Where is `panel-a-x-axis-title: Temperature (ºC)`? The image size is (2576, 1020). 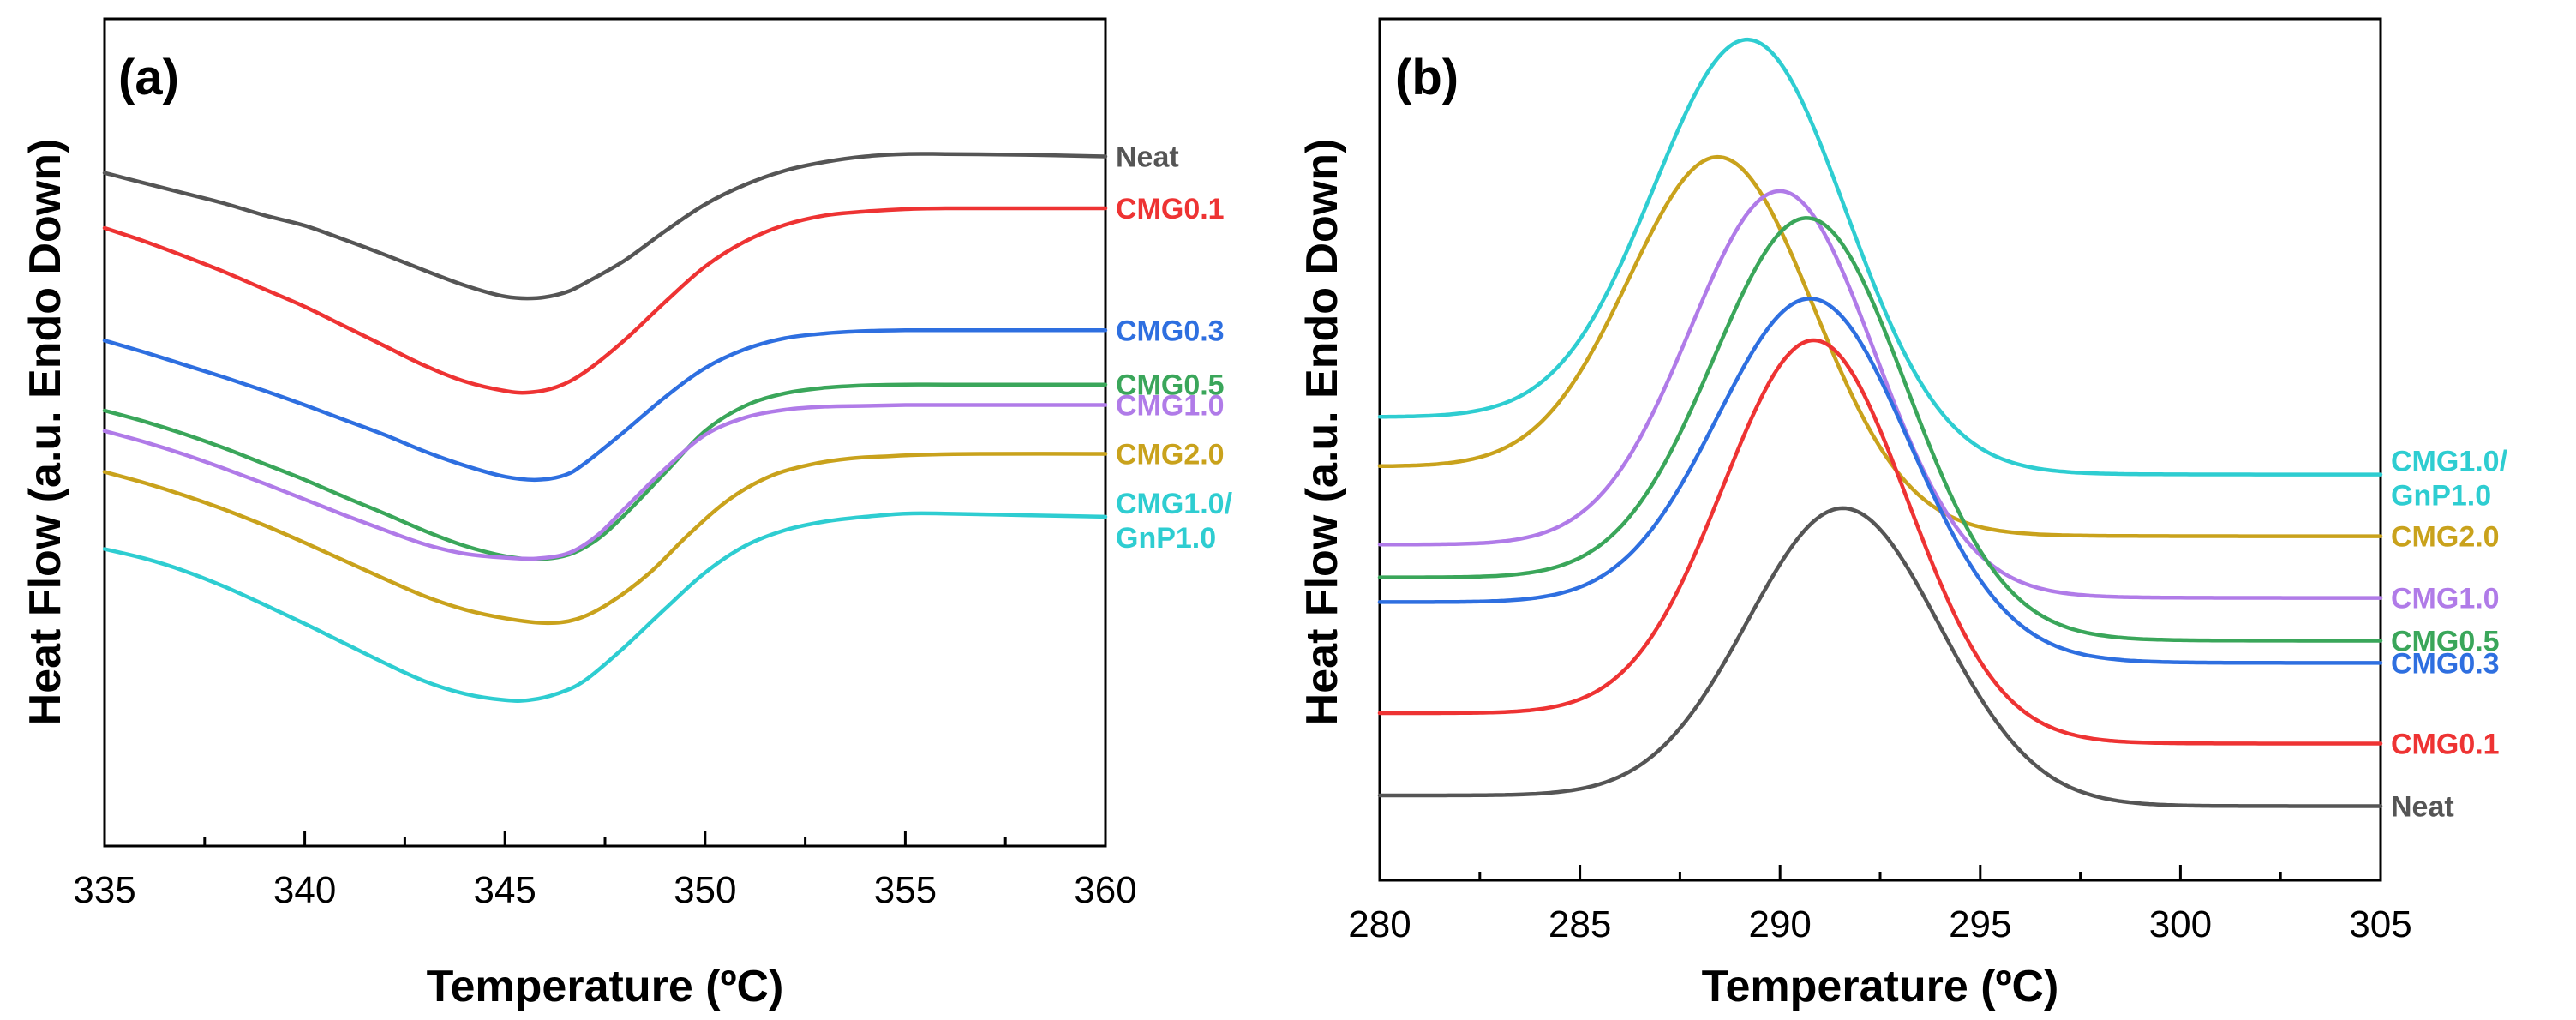
panel-a-x-axis-title: Temperature (ºC) is located at coordinates (605, 986).